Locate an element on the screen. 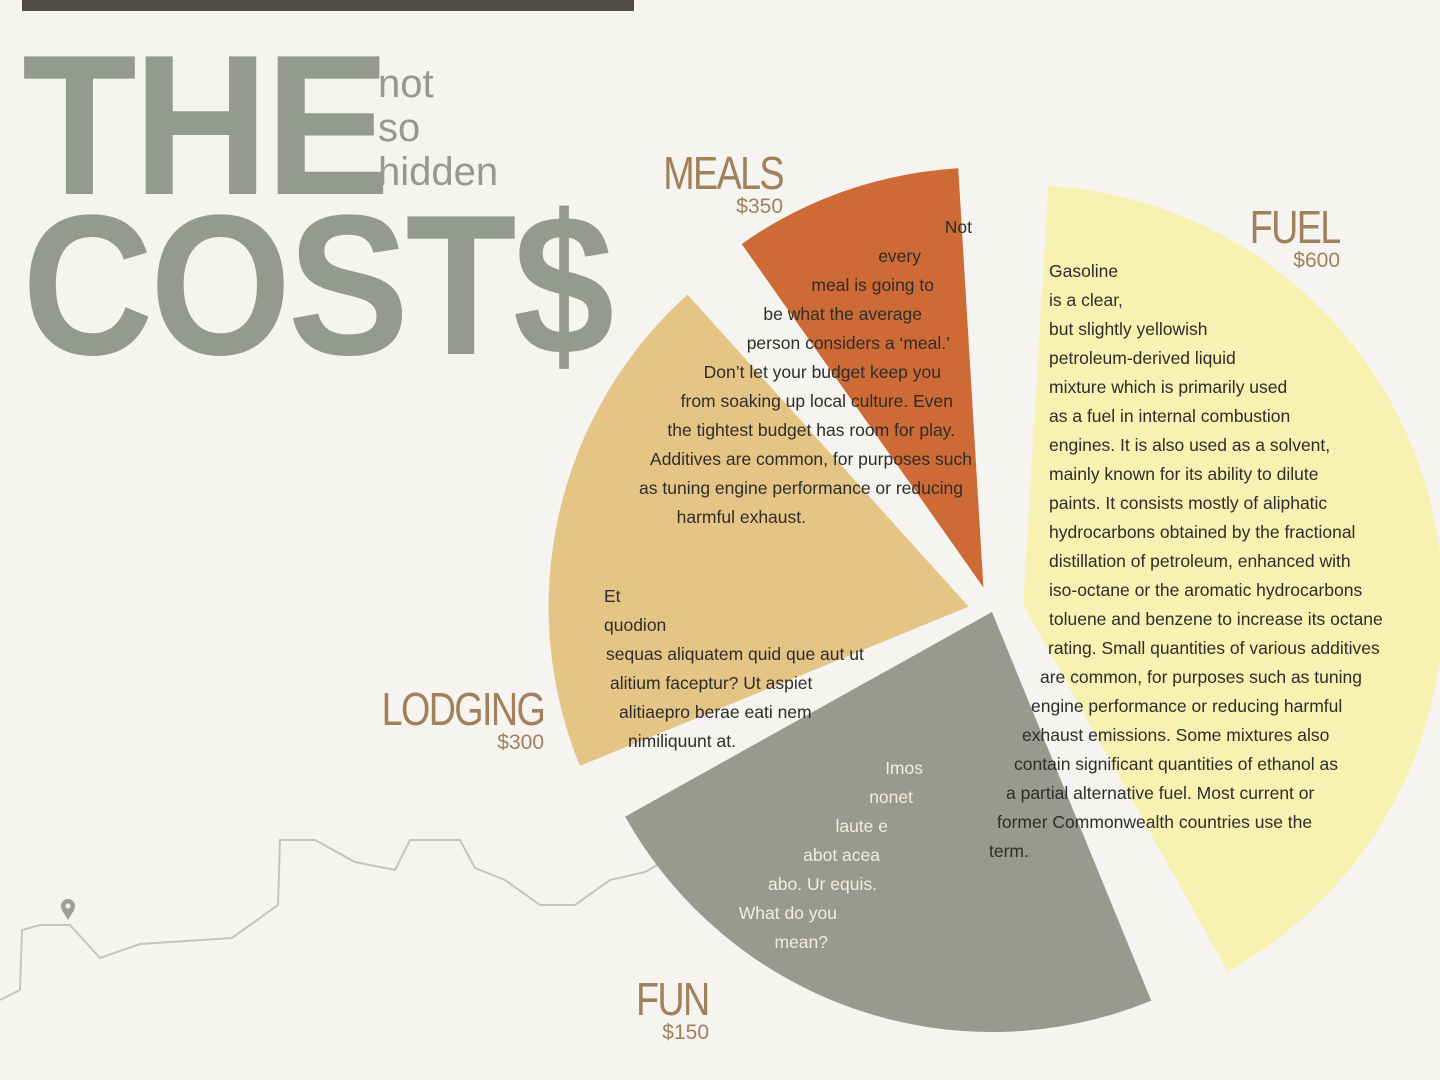 This screenshot has height=1080, width=1440. fun-text-line: abot acea is located at coordinates (841, 855).